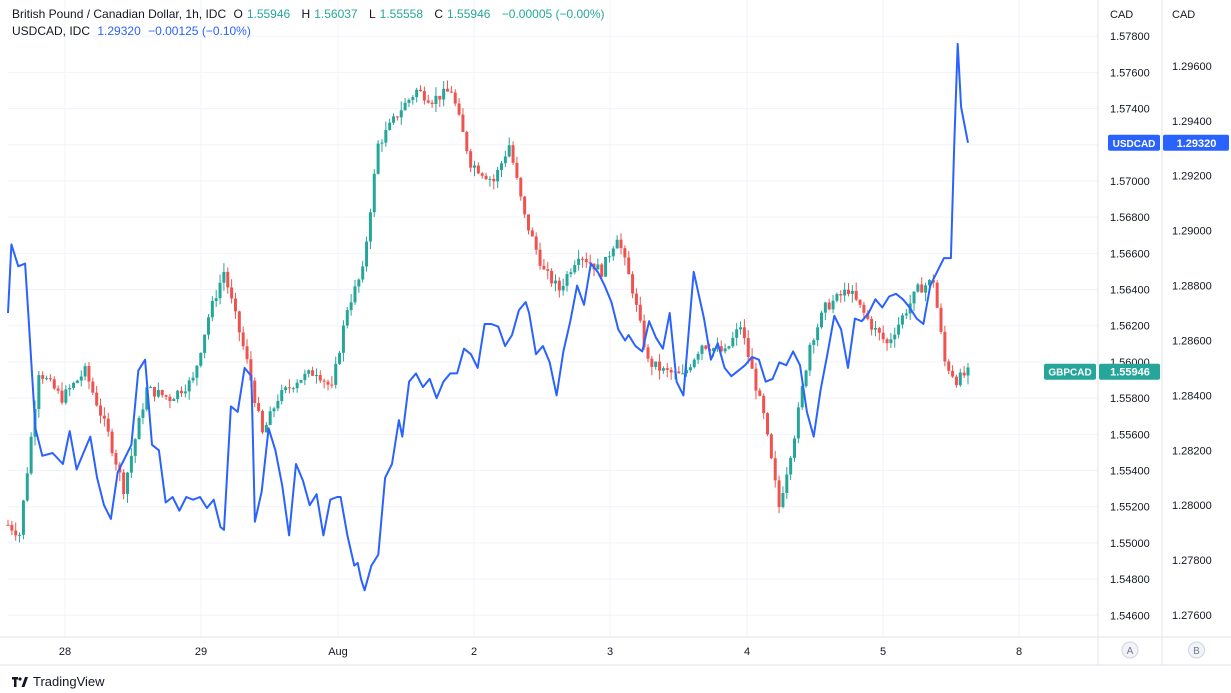  What do you see at coordinates (747, 652) in the screenshot?
I see `x-tick-label: 4` at bounding box center [747, 652].